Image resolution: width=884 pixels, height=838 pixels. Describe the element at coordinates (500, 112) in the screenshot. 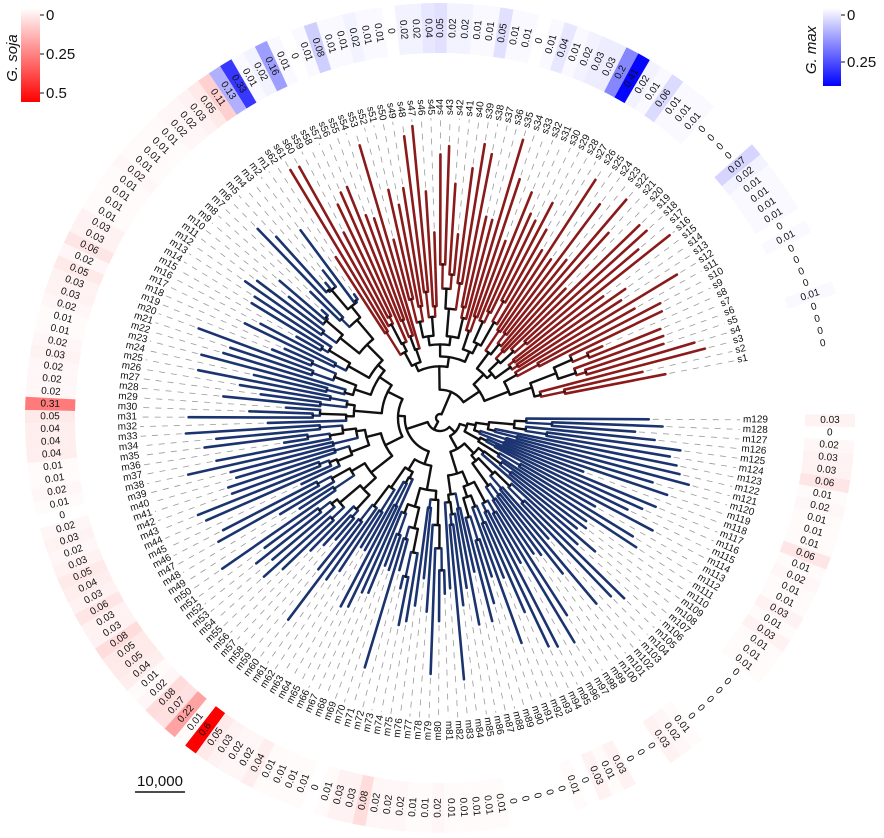

I see `leaf-label: s38` at that location.